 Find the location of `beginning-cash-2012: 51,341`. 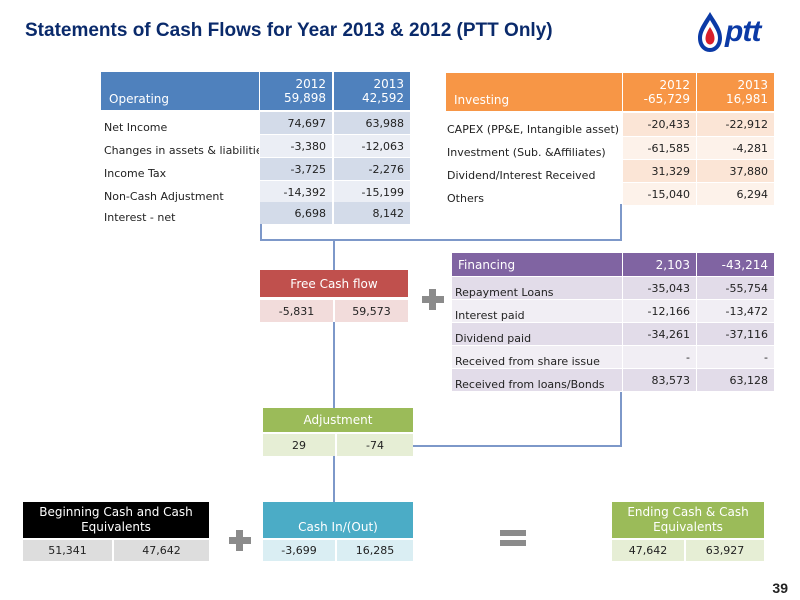

beginning-cash-2012: 51,341 is located at coordinates (67, 550).